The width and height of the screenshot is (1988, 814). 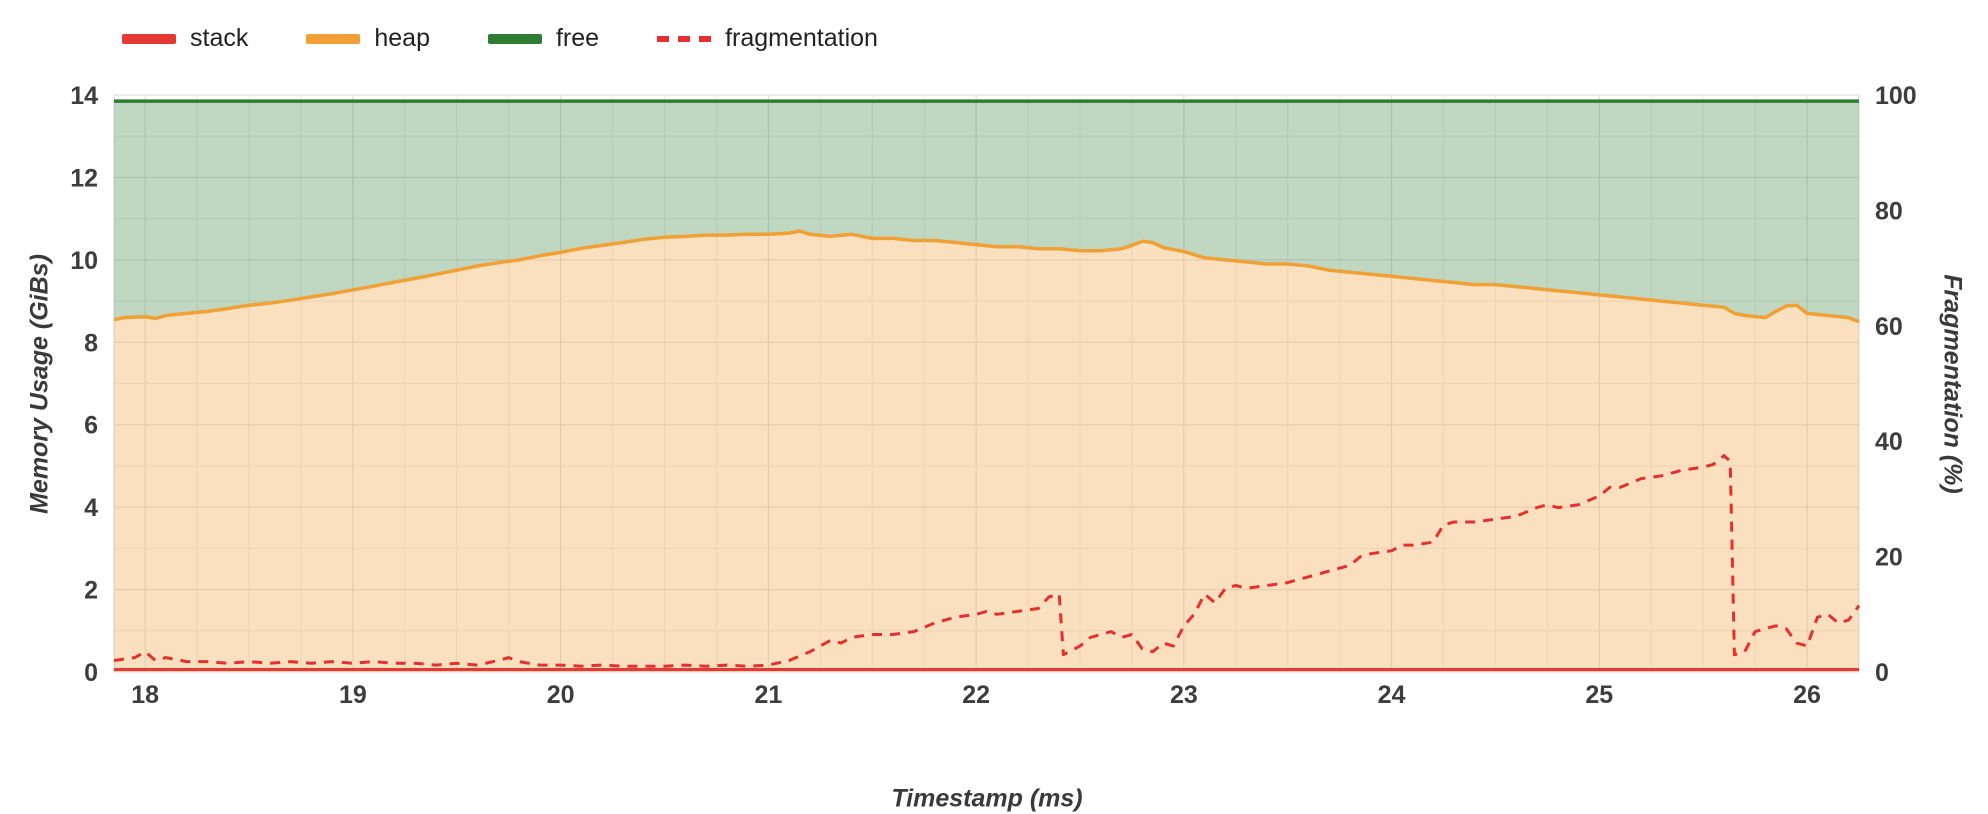 What do you see at coordinates (543, 38) in the screenshot?
I see `legend-item-free: free` at bounding box center [543, 38].